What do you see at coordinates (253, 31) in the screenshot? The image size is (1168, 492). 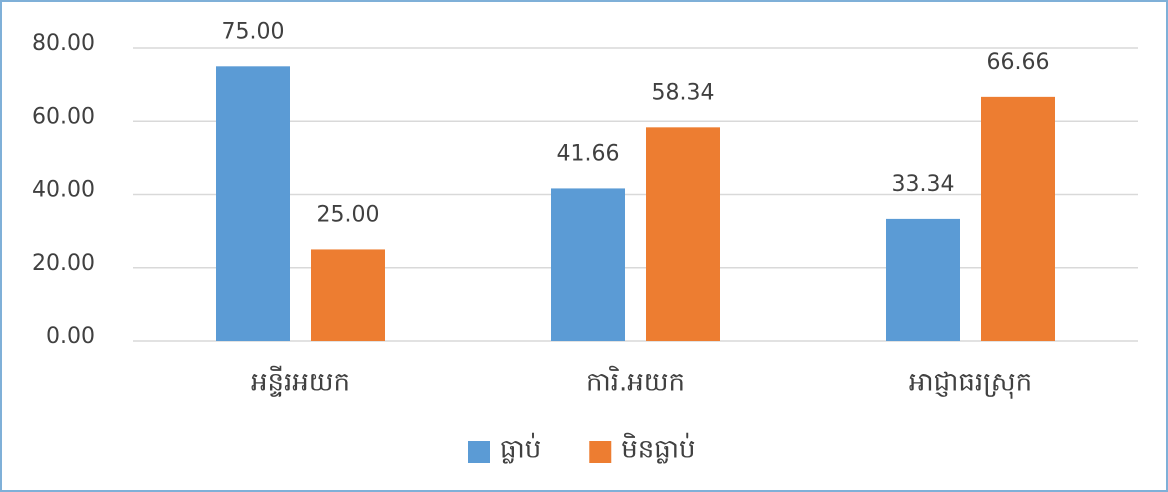 I see `value-label: 75.00` at bounding box center [253, 31].